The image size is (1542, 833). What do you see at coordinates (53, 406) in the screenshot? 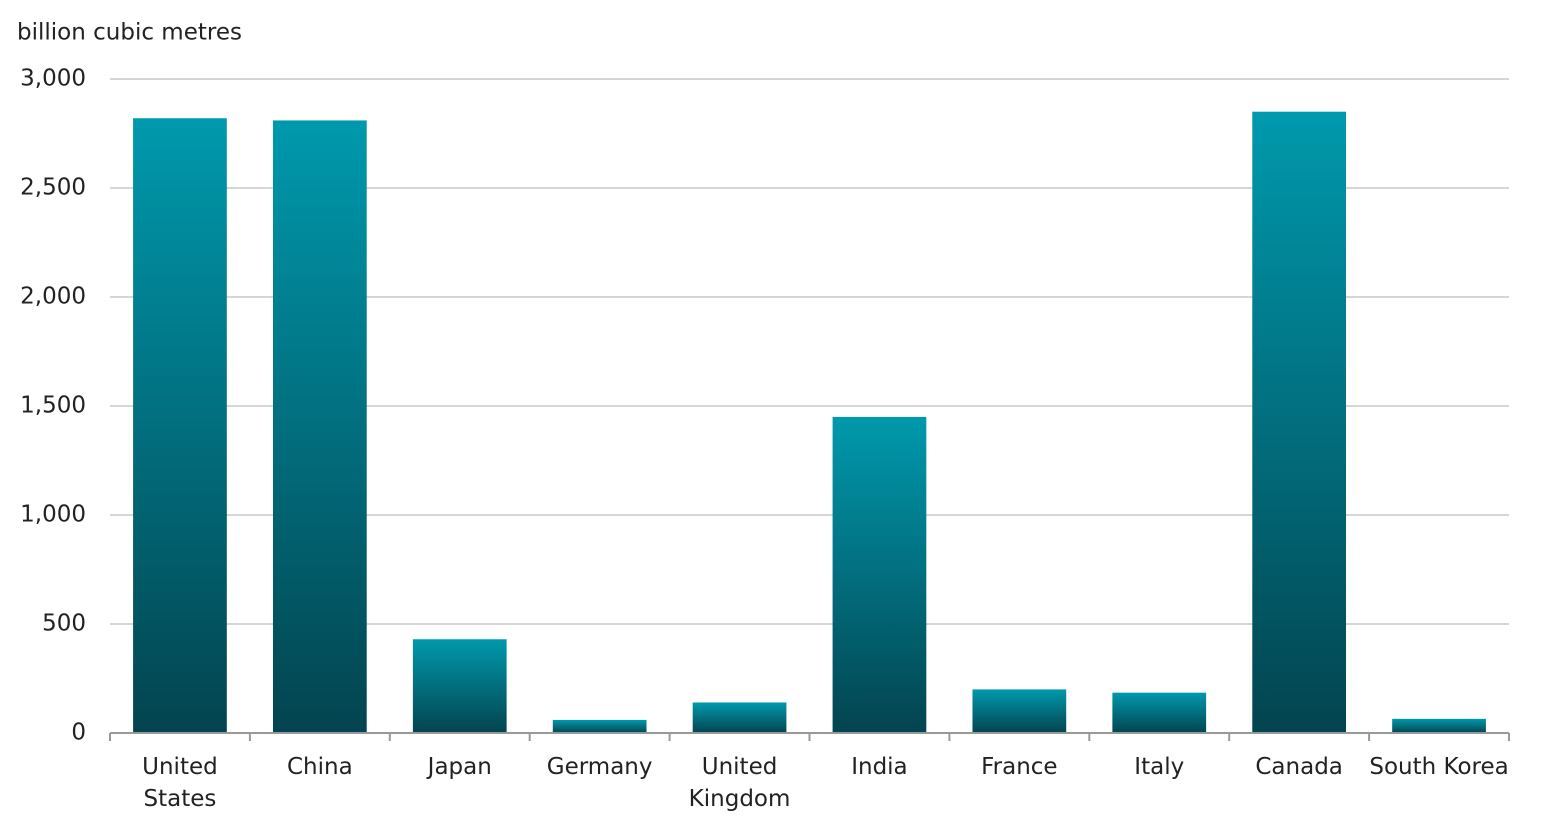
I see `y-tick-label: 1,500` at bounding box center [53, 406].